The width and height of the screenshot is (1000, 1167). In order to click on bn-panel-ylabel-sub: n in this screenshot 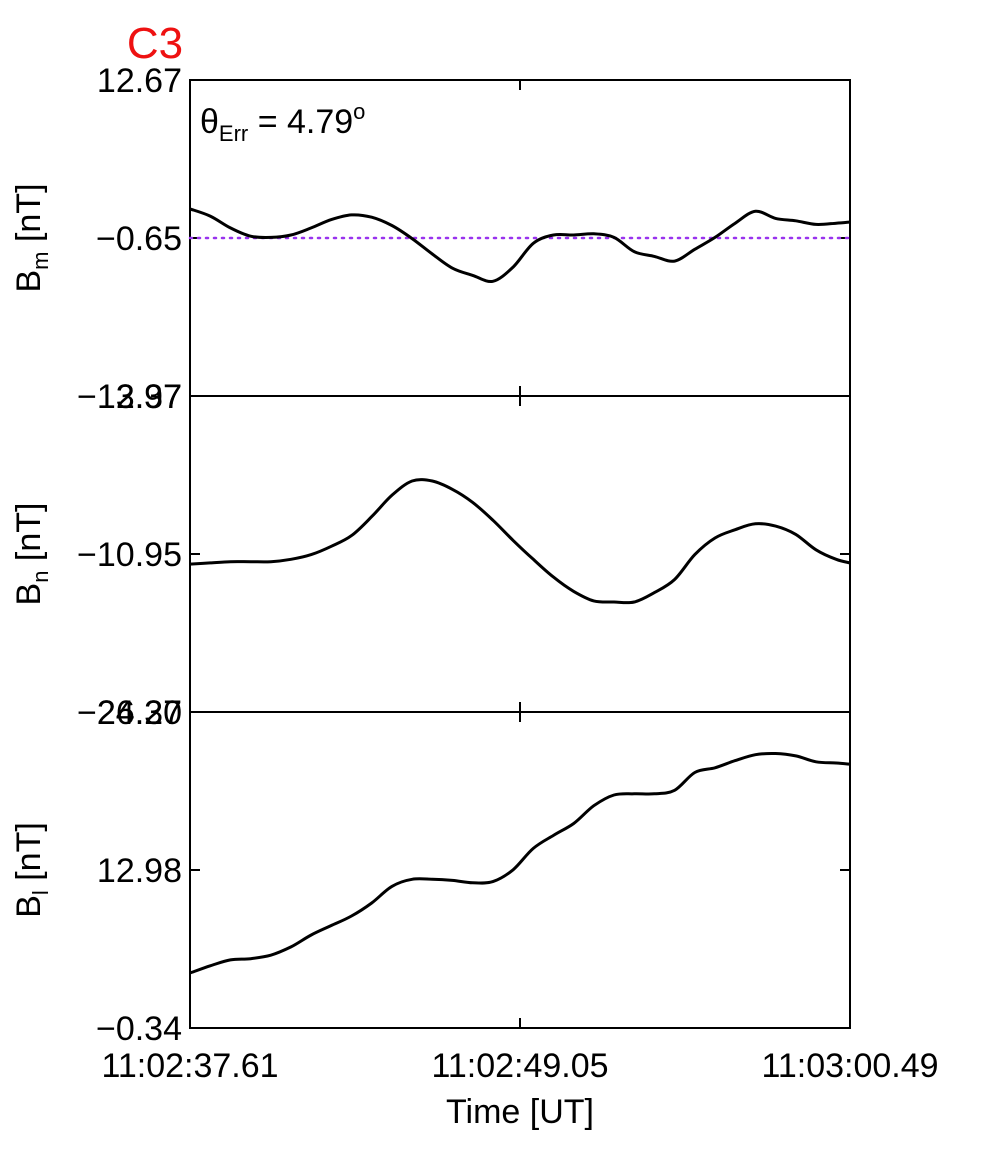, I will do `click(40, 577)`.